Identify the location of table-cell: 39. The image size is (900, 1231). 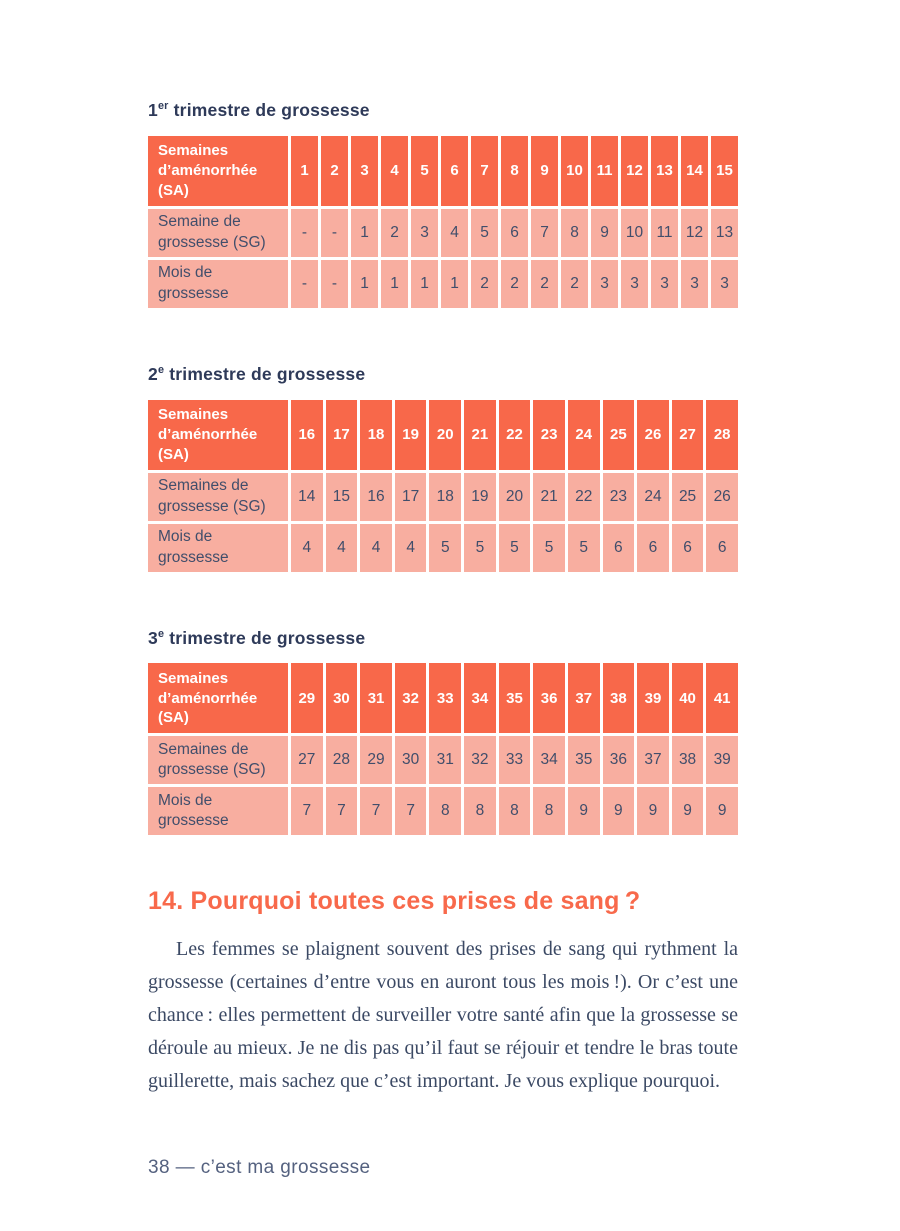
(722, 760).